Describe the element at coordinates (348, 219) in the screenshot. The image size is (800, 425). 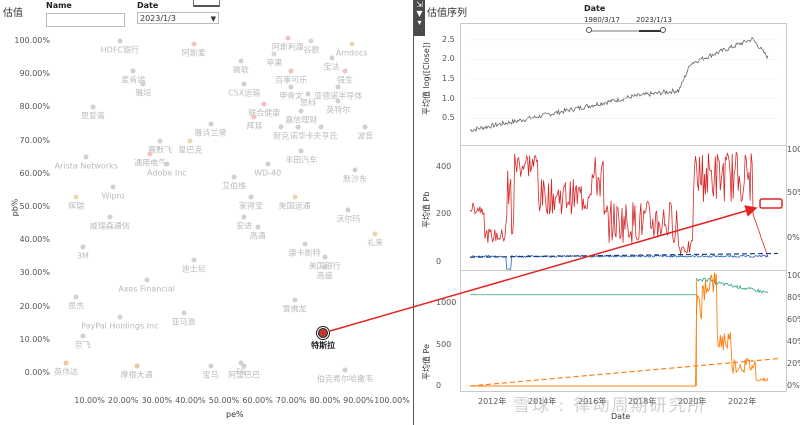
I see `company-label: 沃尔玛` at that location.